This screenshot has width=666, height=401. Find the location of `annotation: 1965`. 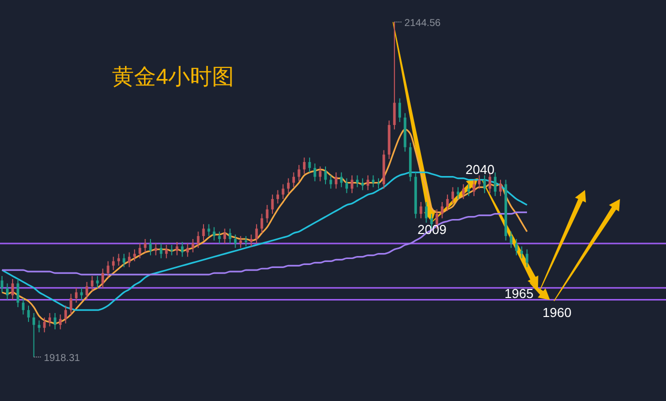

annotation: 1965 is located at coordinates (519, 293).